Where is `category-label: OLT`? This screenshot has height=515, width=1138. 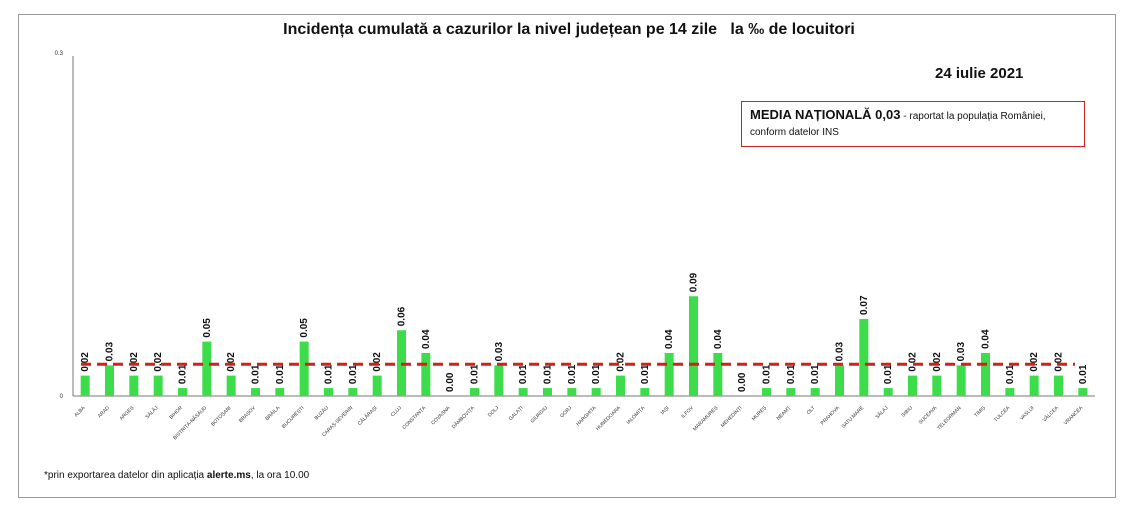
category-label: OLT is located at coordinates (811, 410).